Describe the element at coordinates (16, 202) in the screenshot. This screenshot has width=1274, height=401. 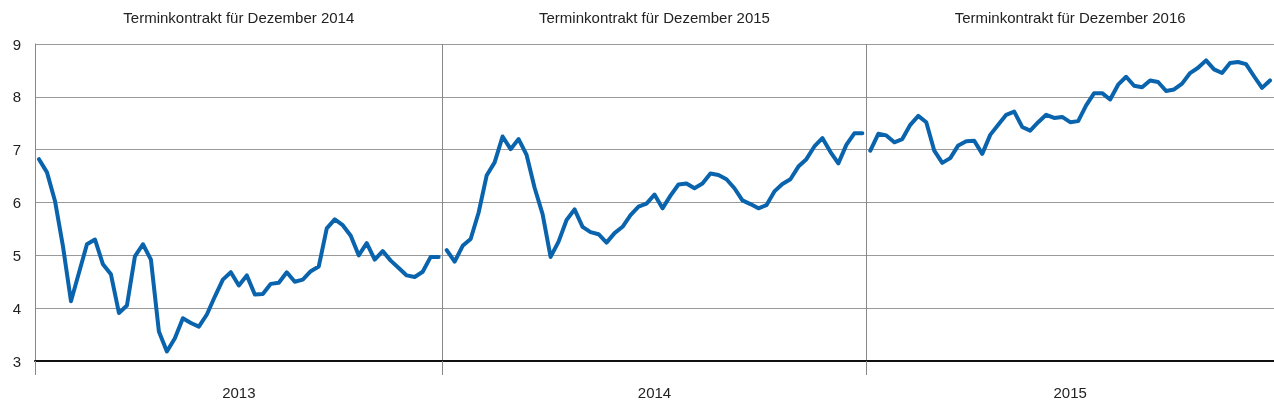
I see `y-tick-label: 6` at that location.